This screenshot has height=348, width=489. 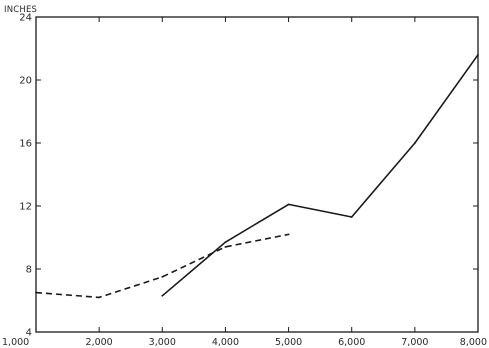 What do you see at coordinates (25, 207) in the screenshot?
I see `y-tick-label: 12` at bounding box center [25, 207].